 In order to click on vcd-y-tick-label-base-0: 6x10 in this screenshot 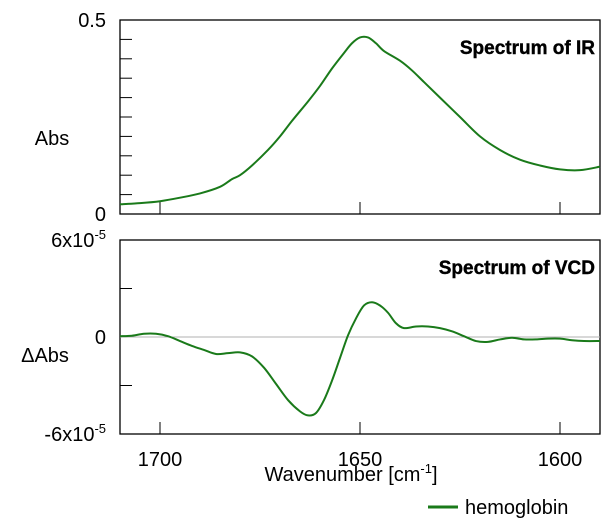, I will do `click(72, 241)`.